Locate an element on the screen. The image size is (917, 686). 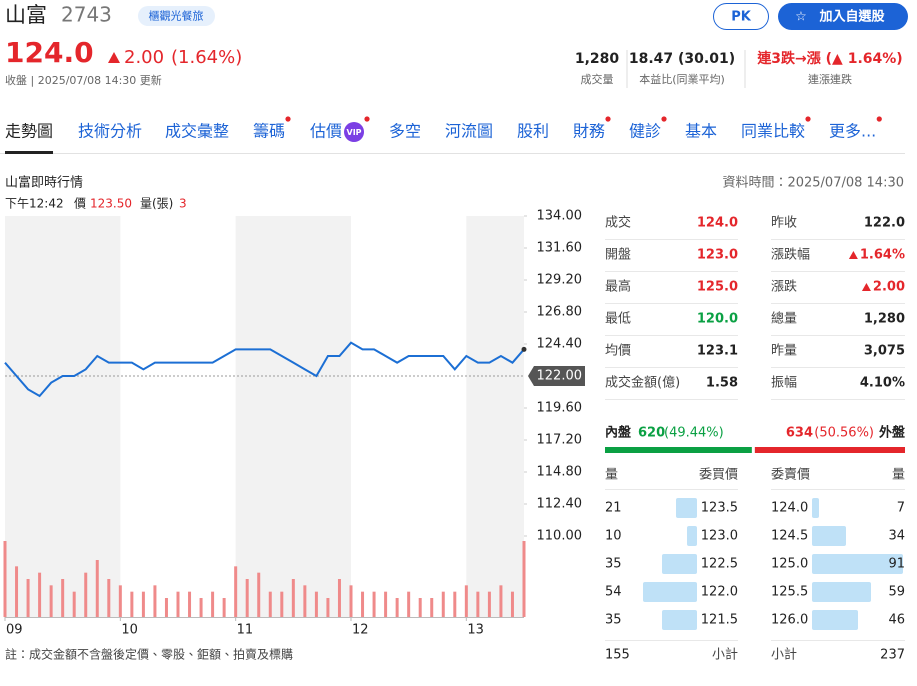
stat-label: 成交 is located at coordinates (618, 223).